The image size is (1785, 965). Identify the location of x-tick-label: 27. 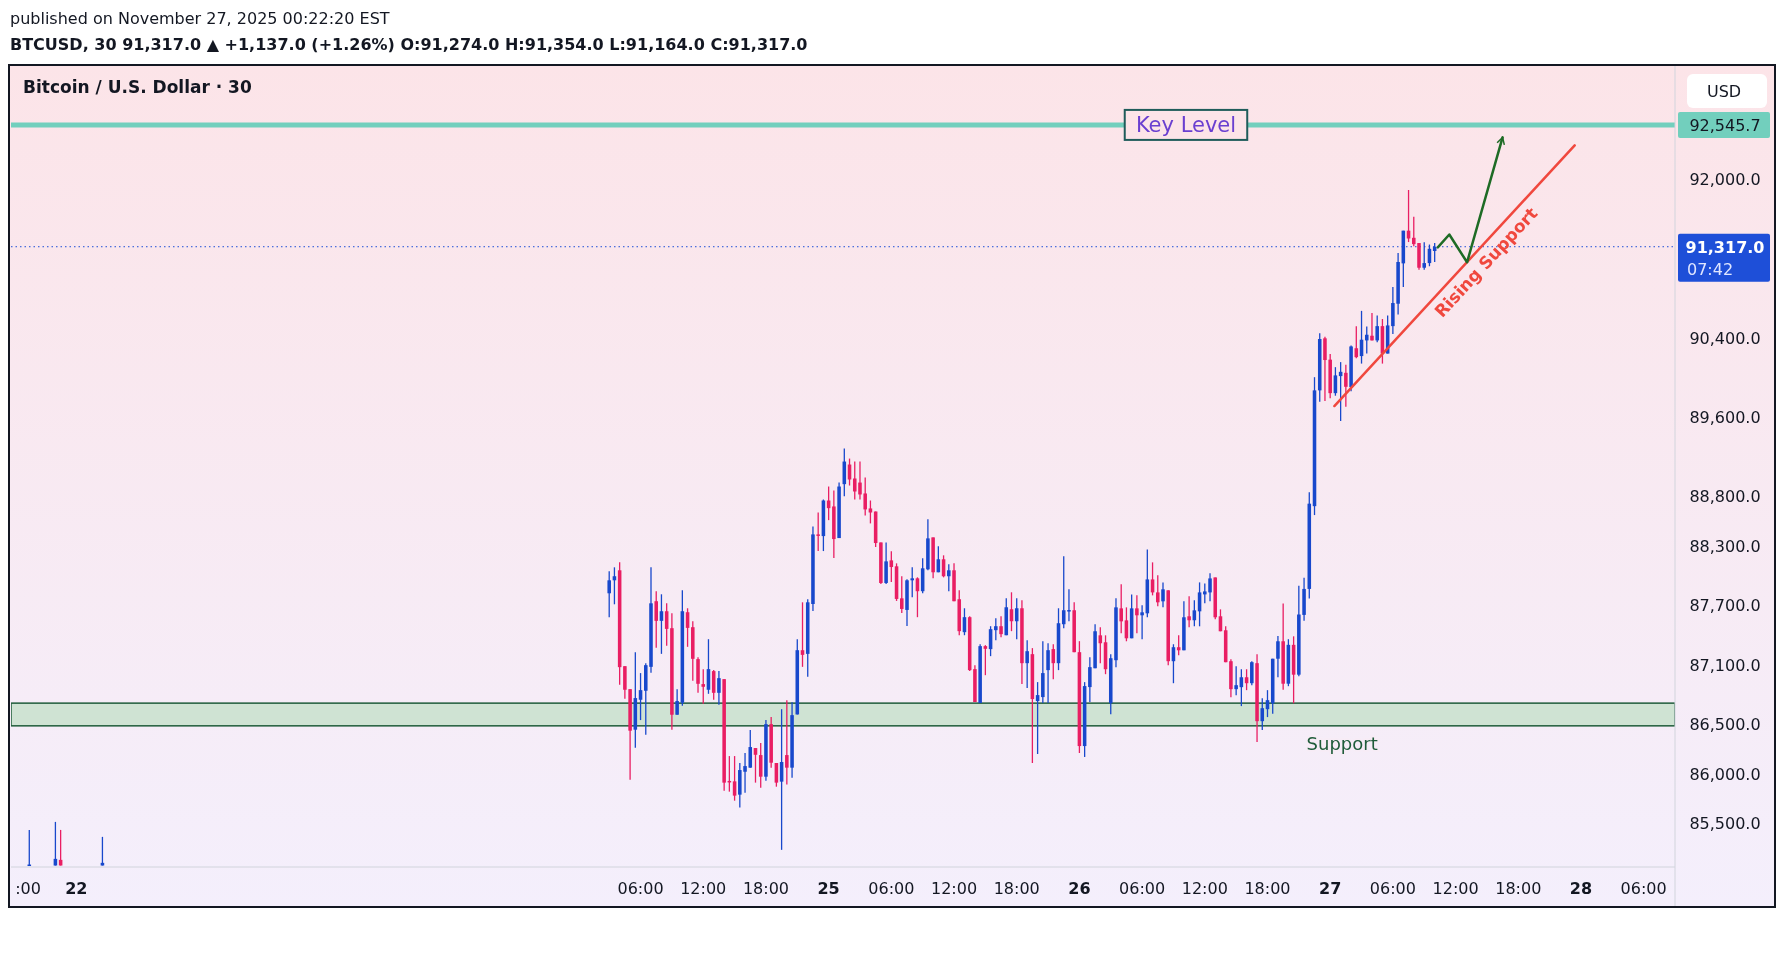
(1330, 888).